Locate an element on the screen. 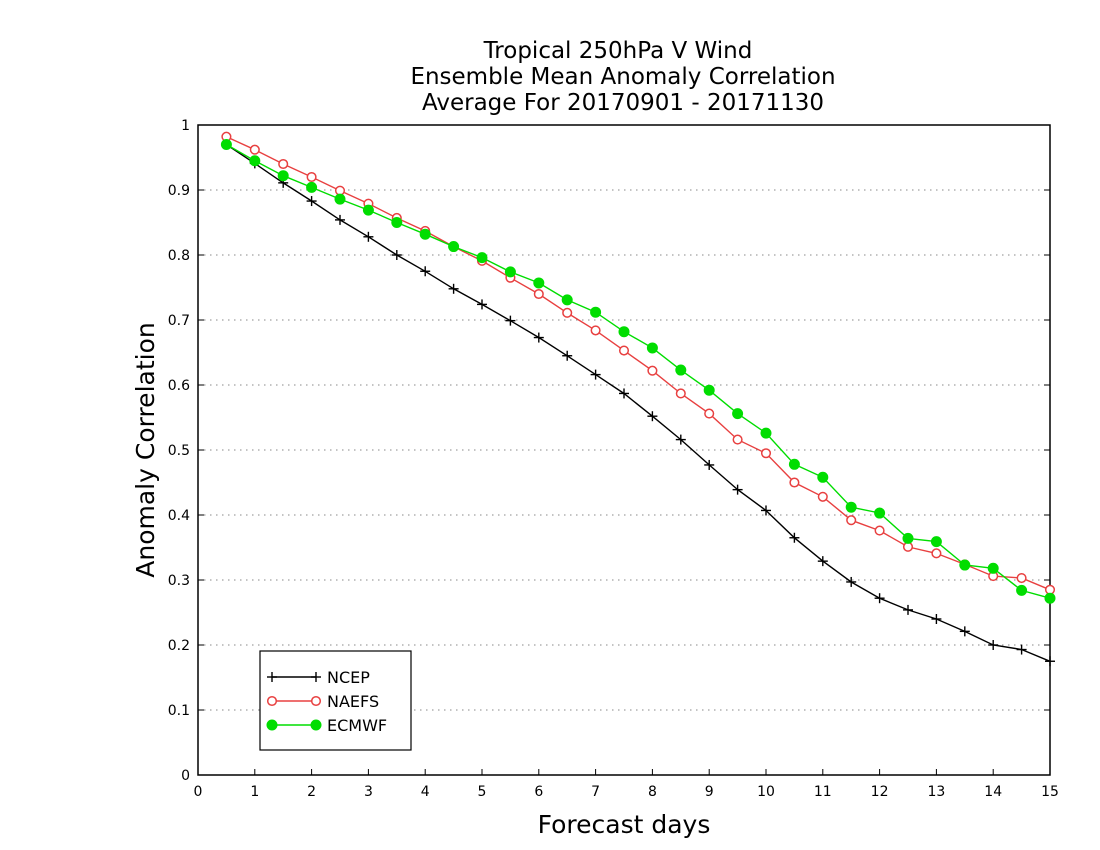 The height and width of the screenshot is (850, 1100). y-tick-label: 0.5 is located at coordinates (179, 451).